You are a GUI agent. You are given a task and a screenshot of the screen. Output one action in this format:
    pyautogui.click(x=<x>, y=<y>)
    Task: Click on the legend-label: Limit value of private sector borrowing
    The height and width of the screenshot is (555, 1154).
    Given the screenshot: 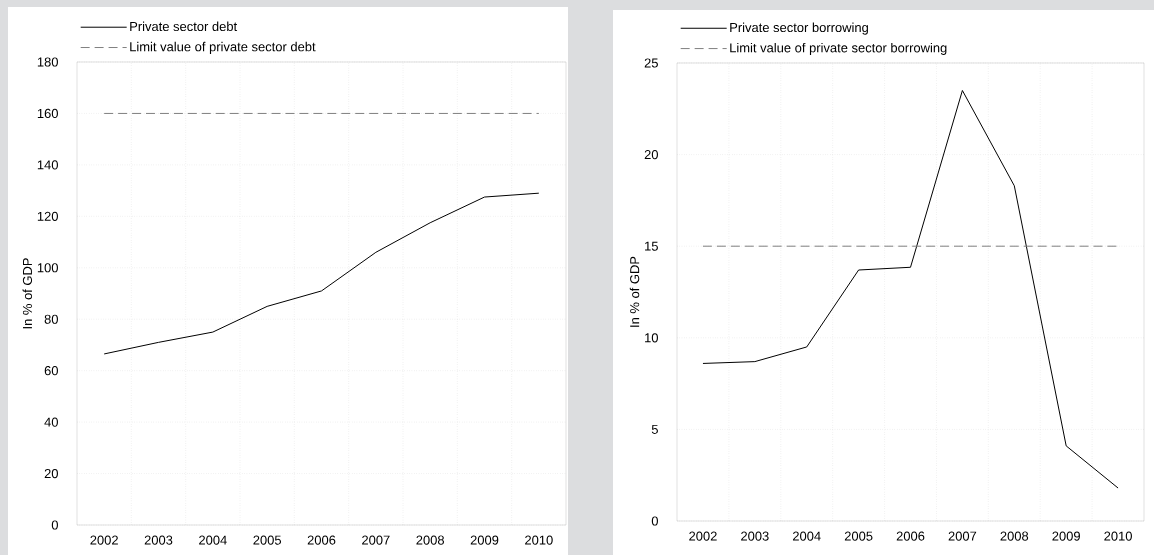 What is the action you would take?
    pyautogui.click(x=838, y=48)
    